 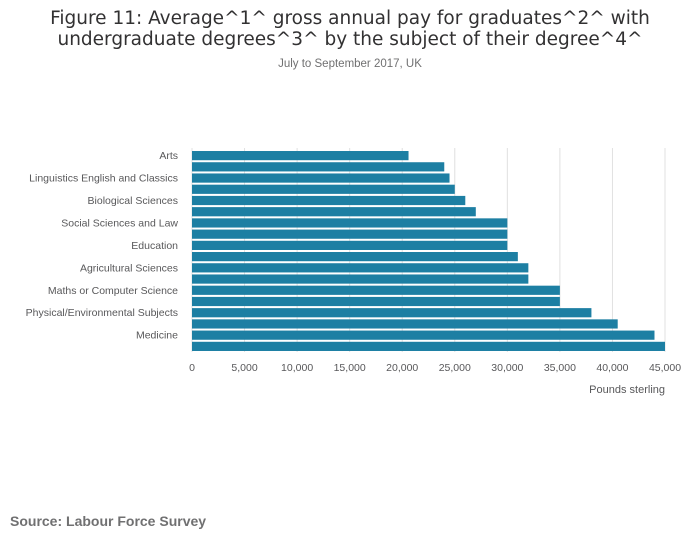 What do you see at coordinates (192, 368) in the screenshot?
I see `x-tick-label: 0` at bounding box center [192, 368].